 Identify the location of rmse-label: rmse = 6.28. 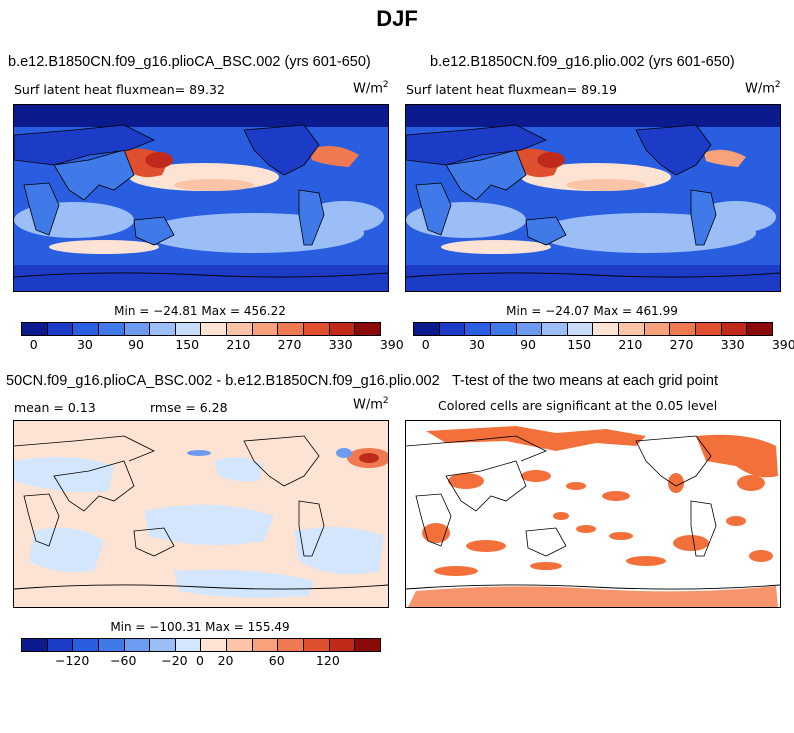
(189, 407).